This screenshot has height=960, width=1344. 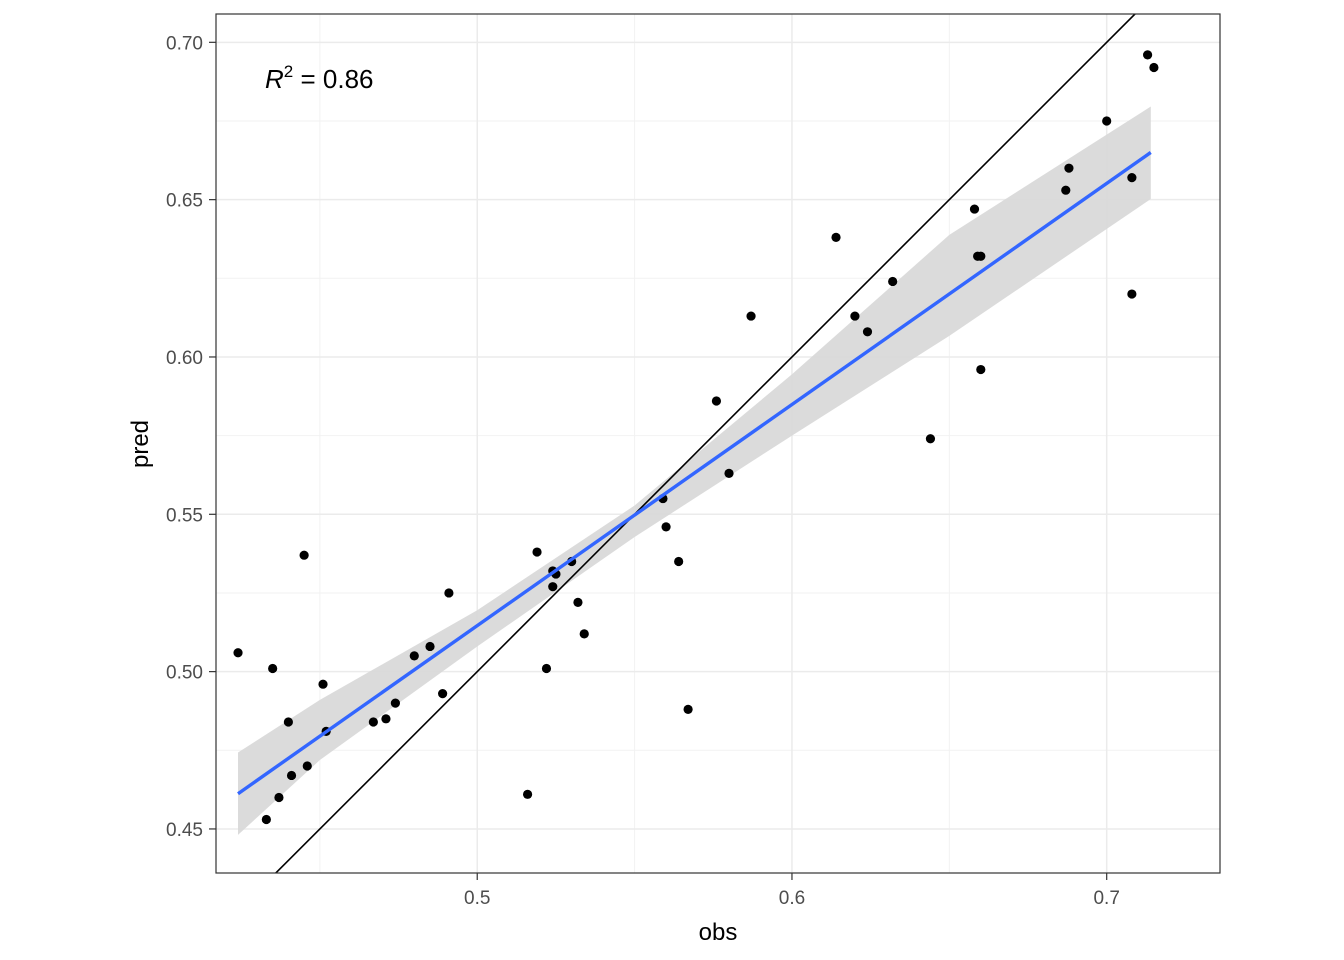 I want to click on x-axis-title: obs, so click(x=718, y=932).